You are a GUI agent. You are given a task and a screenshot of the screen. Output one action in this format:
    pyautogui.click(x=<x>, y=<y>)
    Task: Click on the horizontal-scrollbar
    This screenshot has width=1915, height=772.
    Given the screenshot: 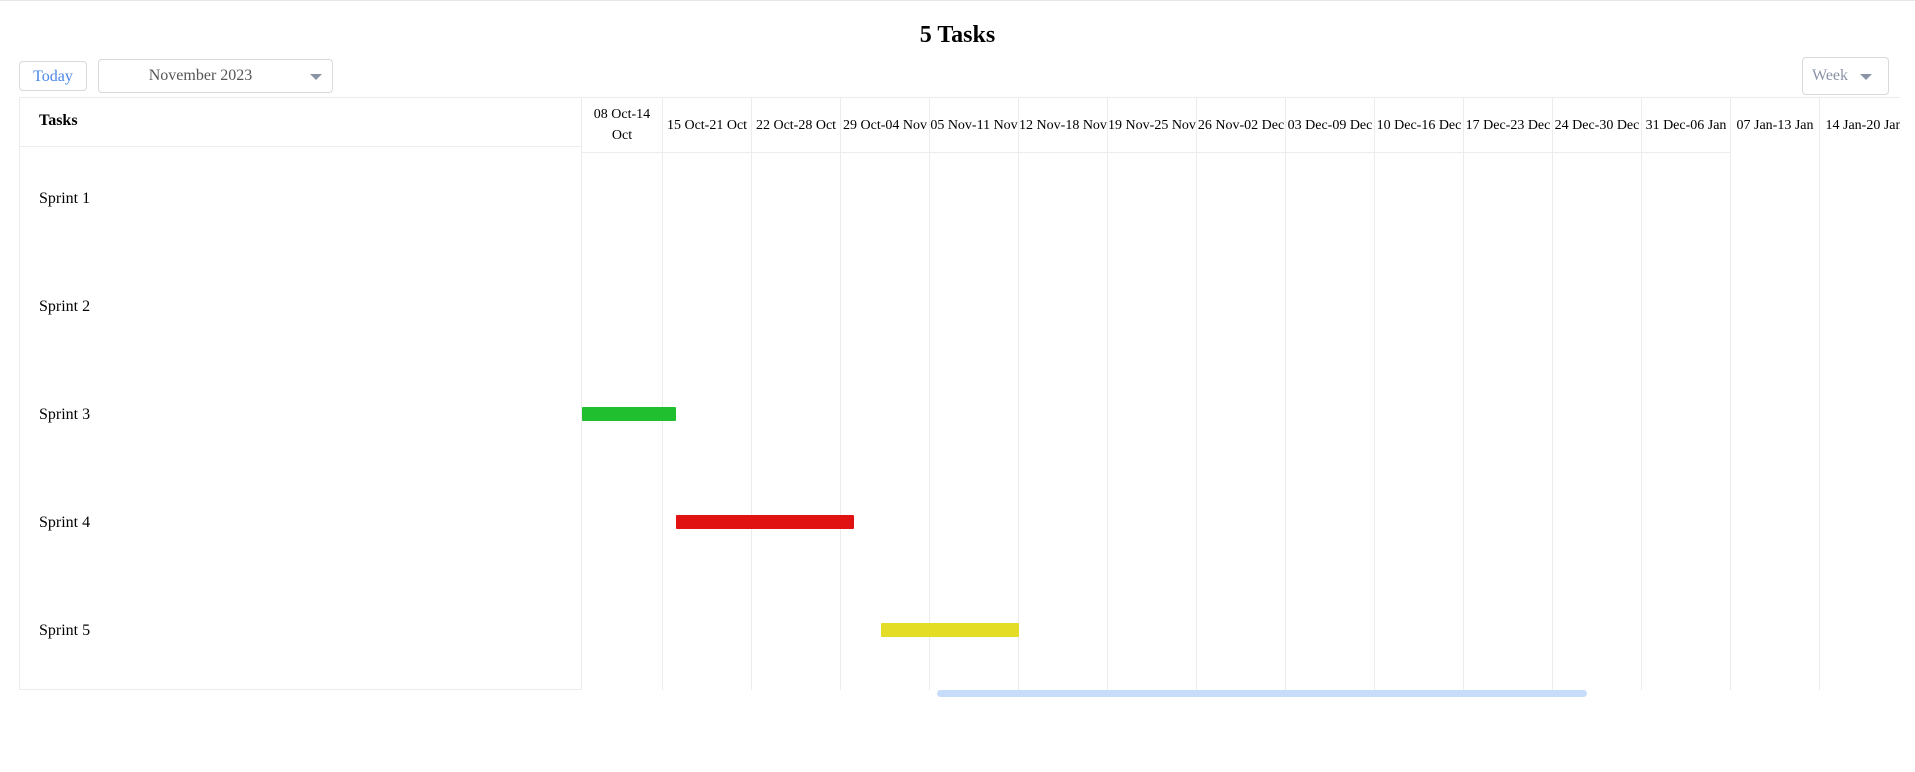 What is the action you would take?
    pyautogui.click(x=1262, y=693)
    